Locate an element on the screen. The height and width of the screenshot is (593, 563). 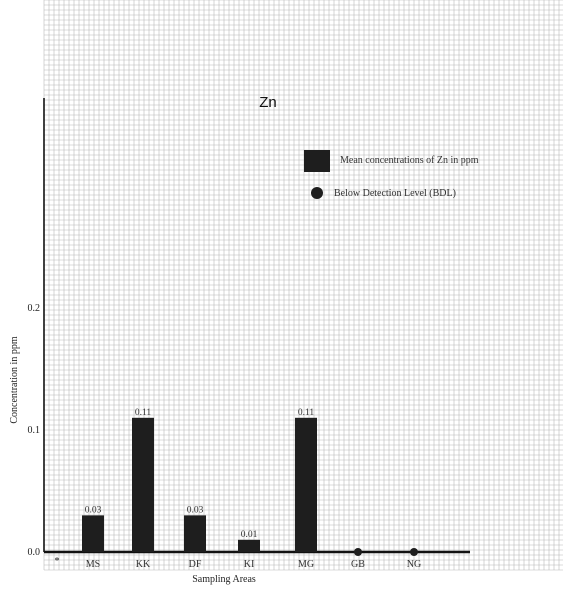
bar-ki is located at coordinates (249, 545).